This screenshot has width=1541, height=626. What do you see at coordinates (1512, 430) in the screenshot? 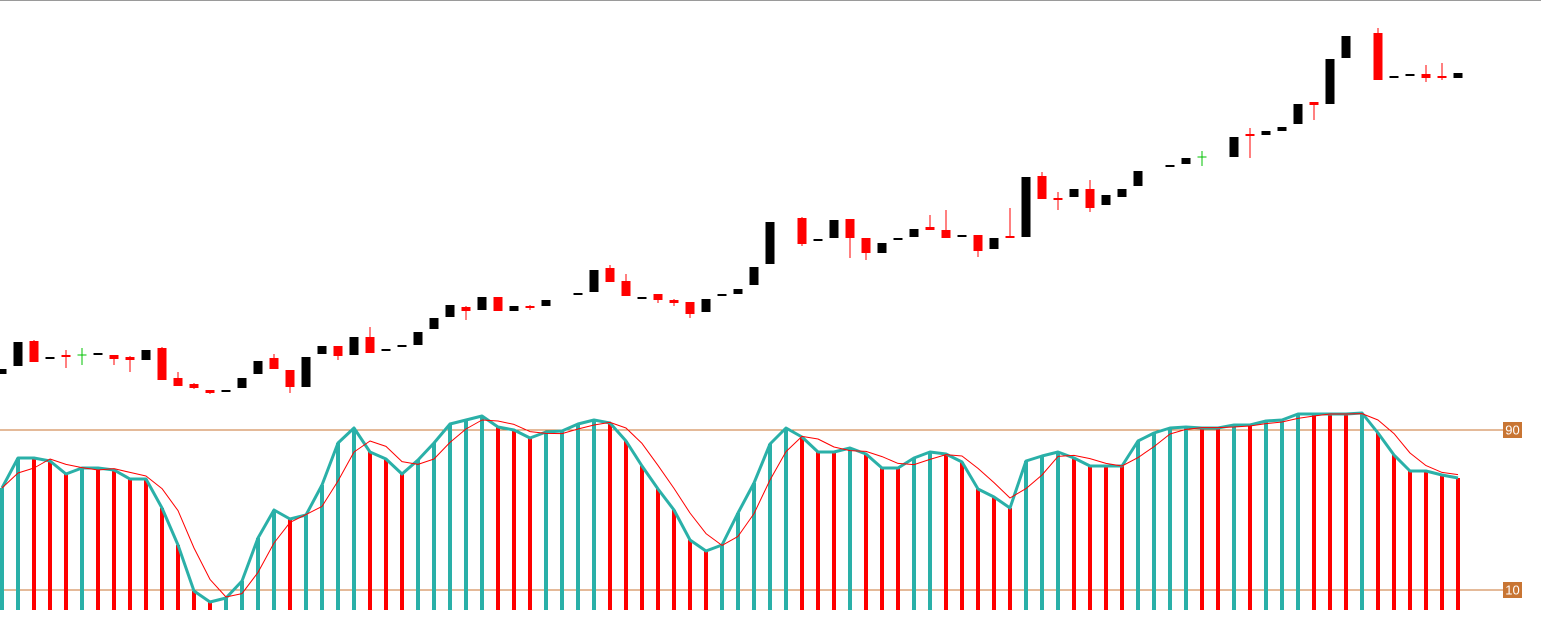
I see `level-label-box` at bounding box center [1512, 430].